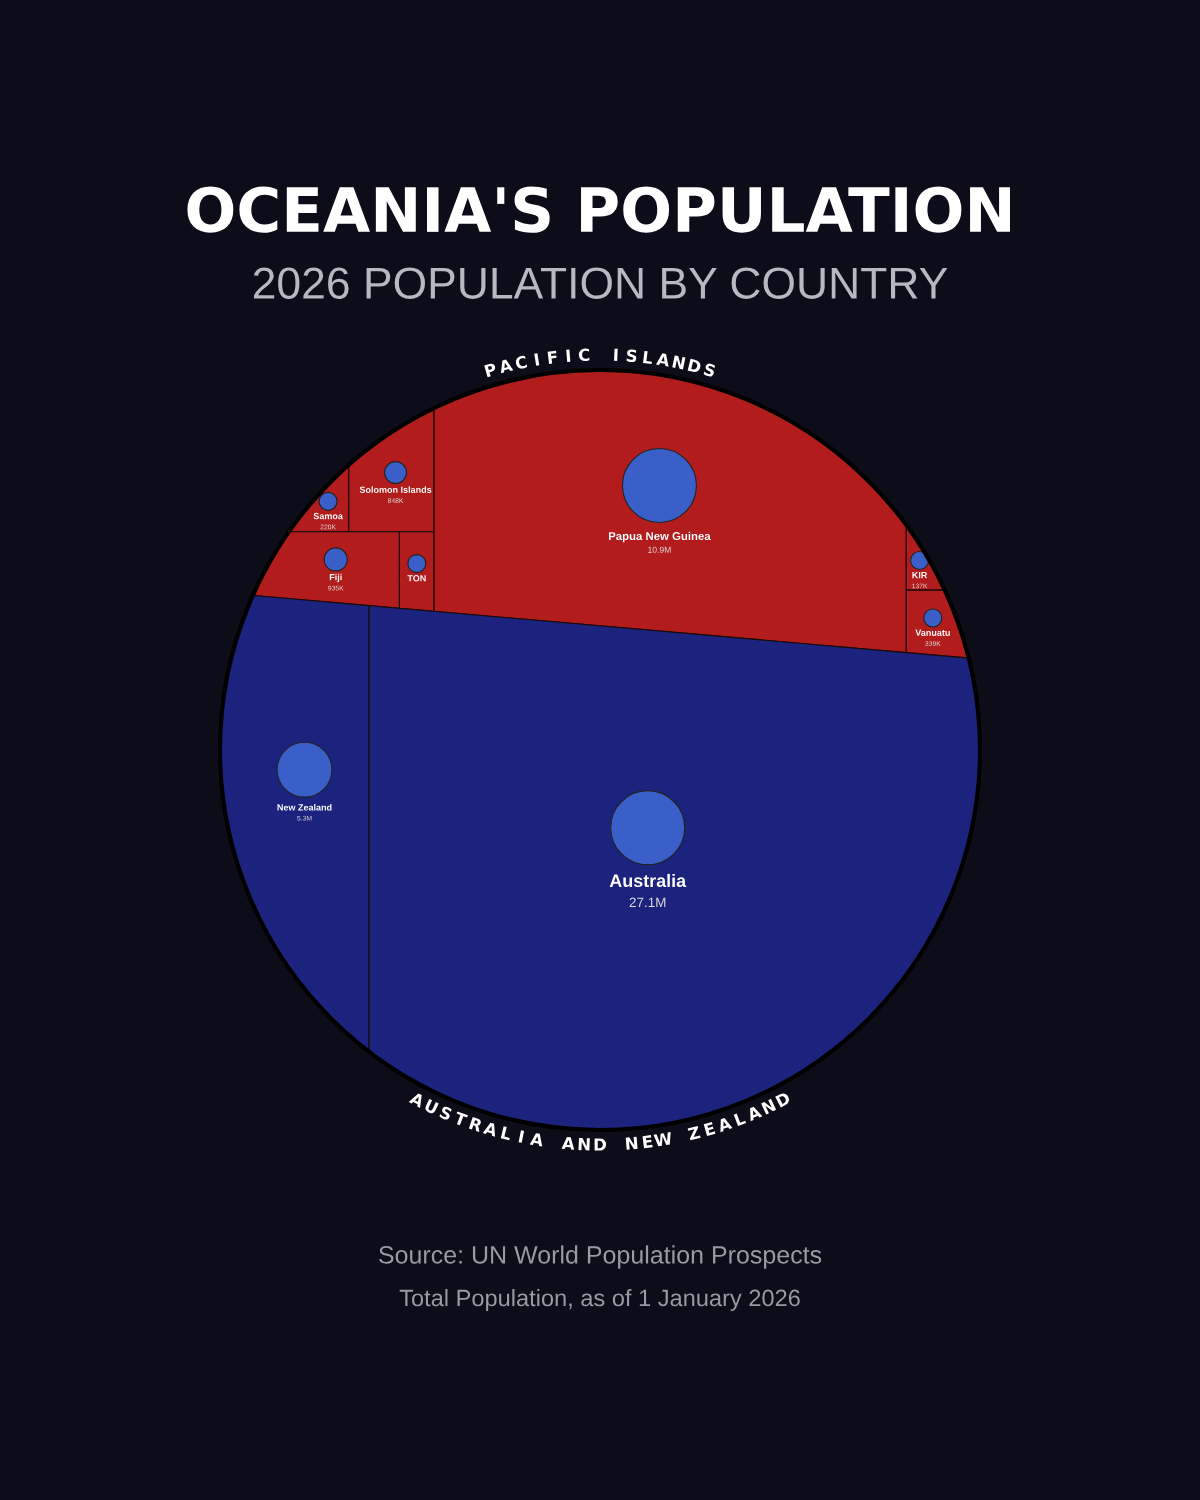  I want to click on text: OCEANIA'S POPULATION, so click(598, 209).